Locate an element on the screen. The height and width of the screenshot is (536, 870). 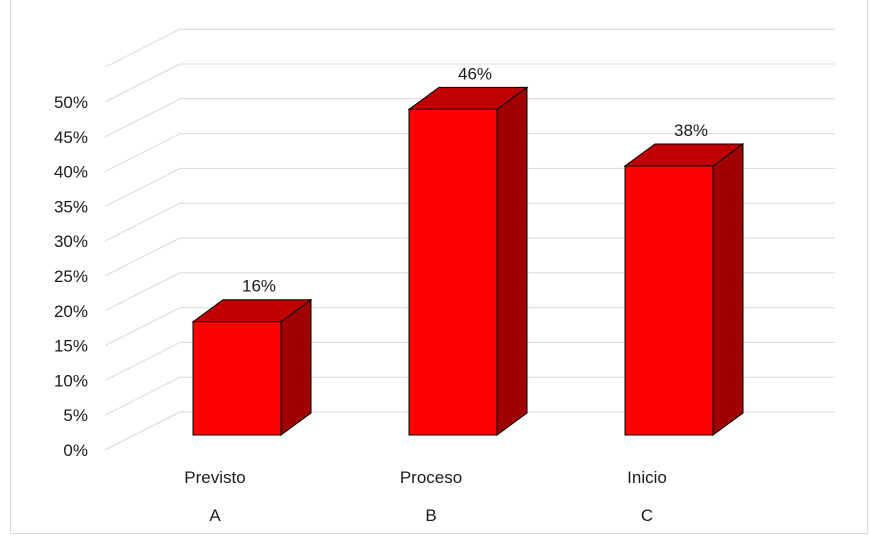
category-letter: A is located at coordinates (215, 515).